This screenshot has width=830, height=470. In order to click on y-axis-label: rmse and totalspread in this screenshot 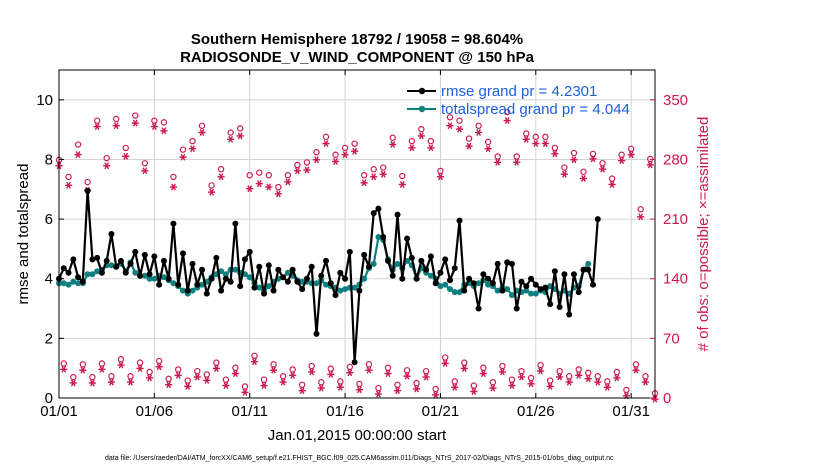, I will do `click(23, 234)`.